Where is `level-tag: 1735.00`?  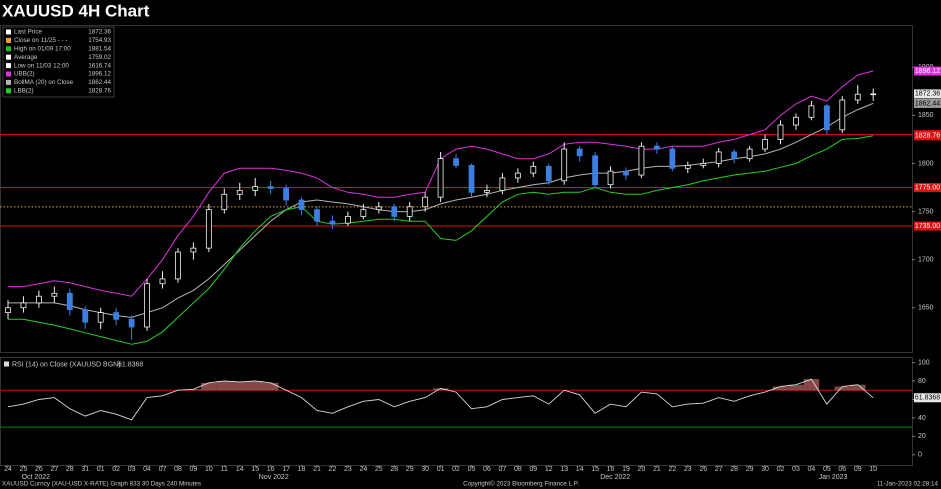 level-tag: 1735.00 is located at coordinates (927, 226).